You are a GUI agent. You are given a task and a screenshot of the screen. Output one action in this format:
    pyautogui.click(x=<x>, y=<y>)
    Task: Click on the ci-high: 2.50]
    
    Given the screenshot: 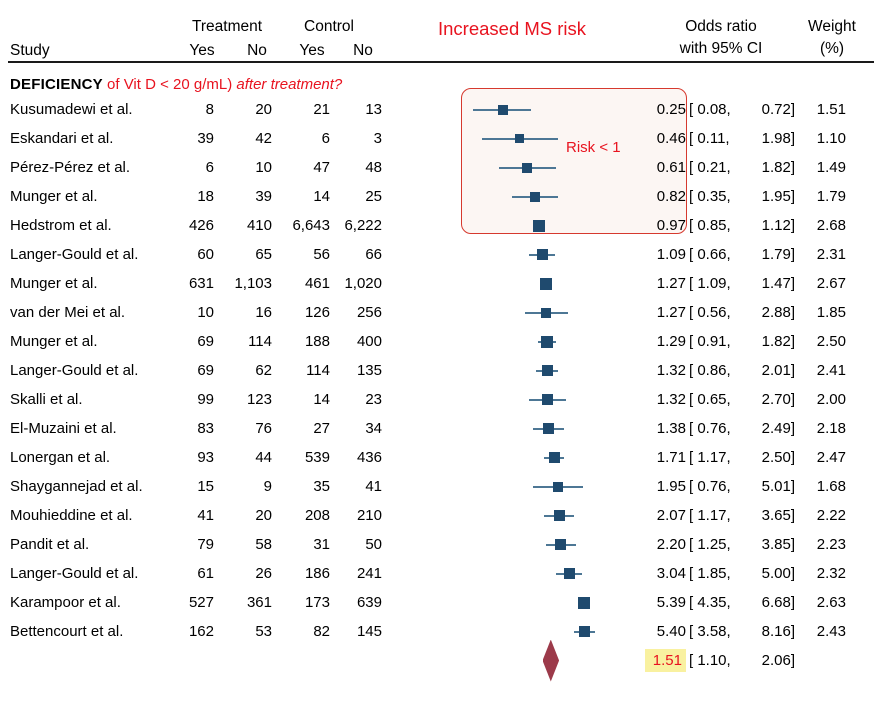 What is the action you would take?
    pyautogui.click(x=778, y=457)
    